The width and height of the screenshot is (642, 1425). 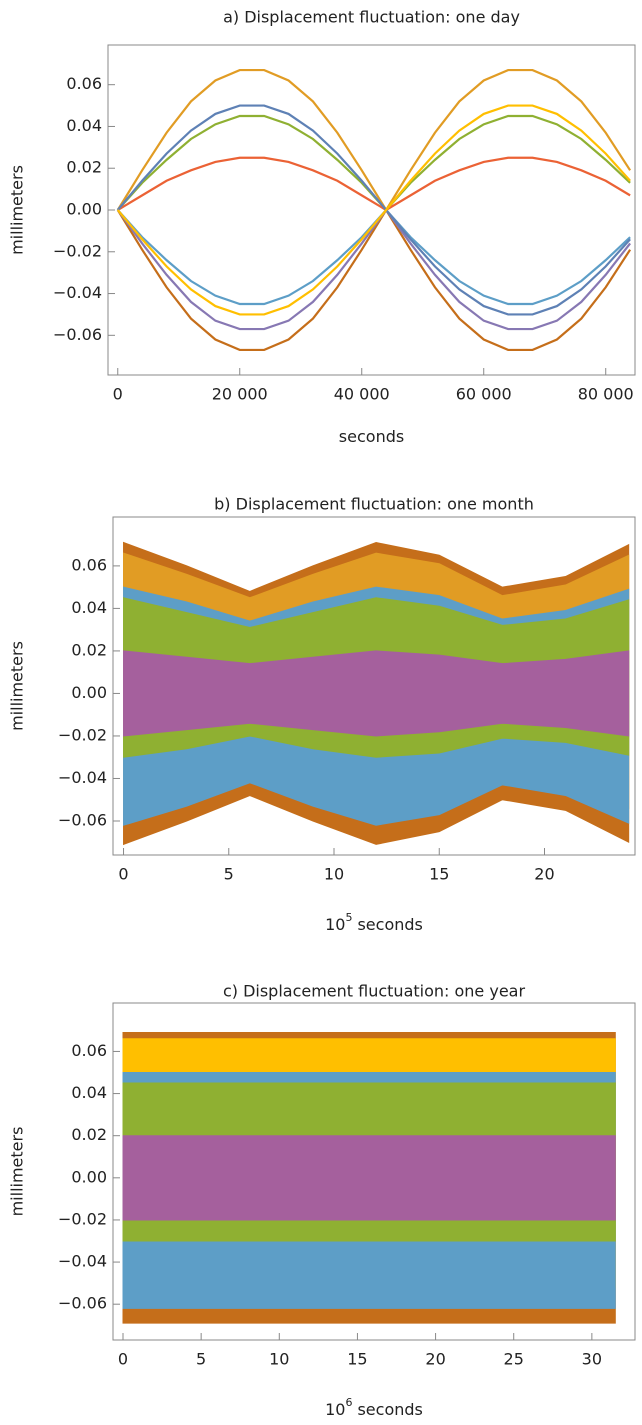 I want to click on x-tick-label: 30, so click(x=592, y=1359).